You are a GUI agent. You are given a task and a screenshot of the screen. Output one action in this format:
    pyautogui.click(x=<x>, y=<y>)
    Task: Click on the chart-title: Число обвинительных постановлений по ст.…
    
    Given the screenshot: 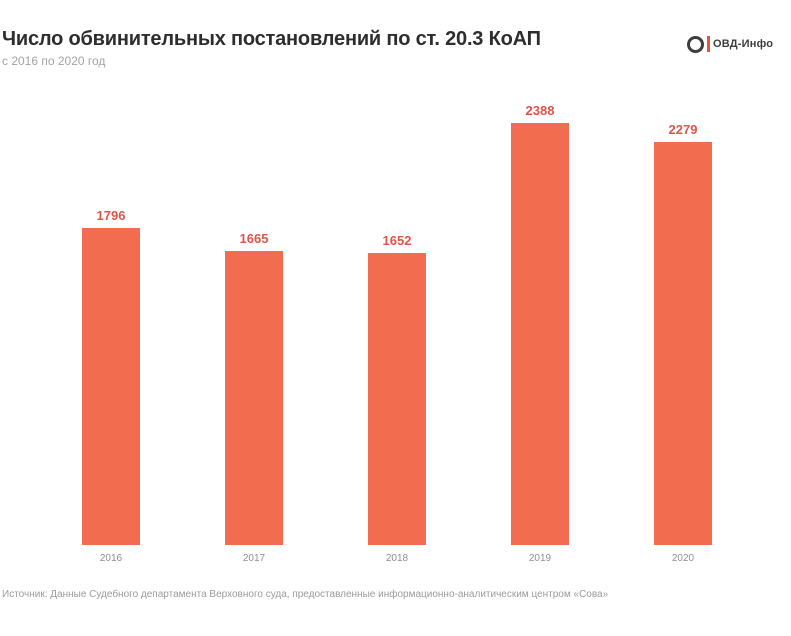 What is the action you would take?
    pyautogui.click(x=271, y=39)
    